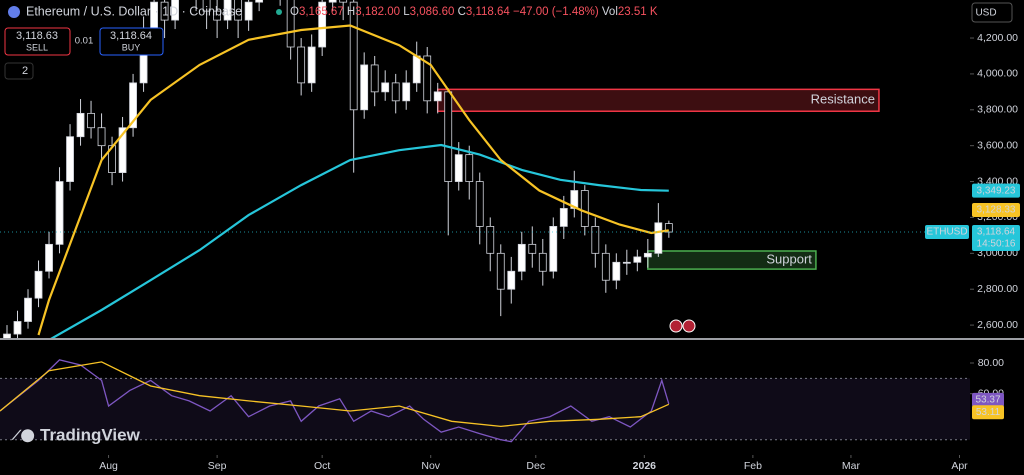  Describe the element at coordinates (485, 409) in the screenshot. I see `rsi-band` at that location.